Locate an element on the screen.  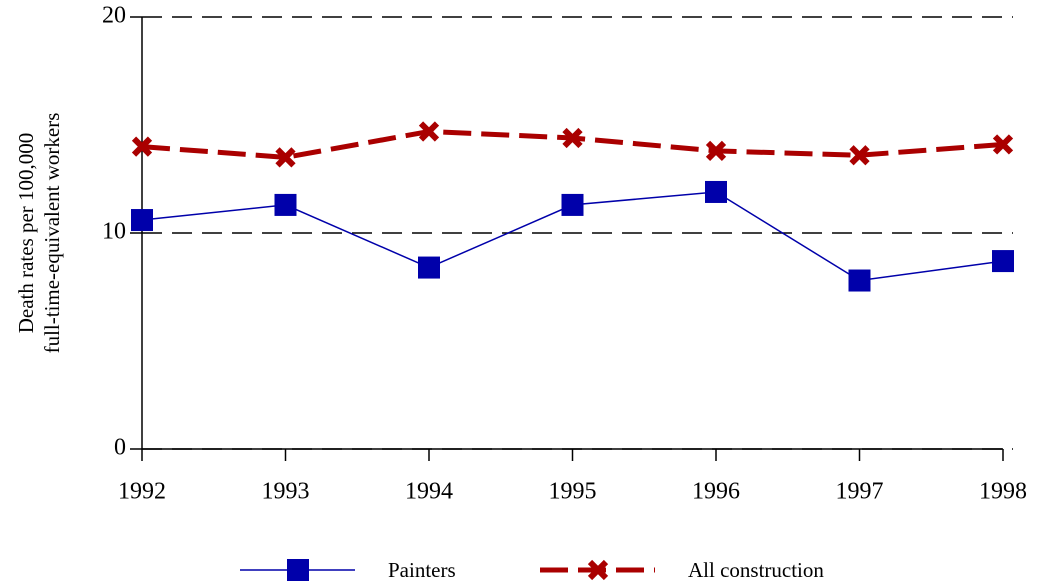
legend-label: Painters is located at coordinates (422, 570).